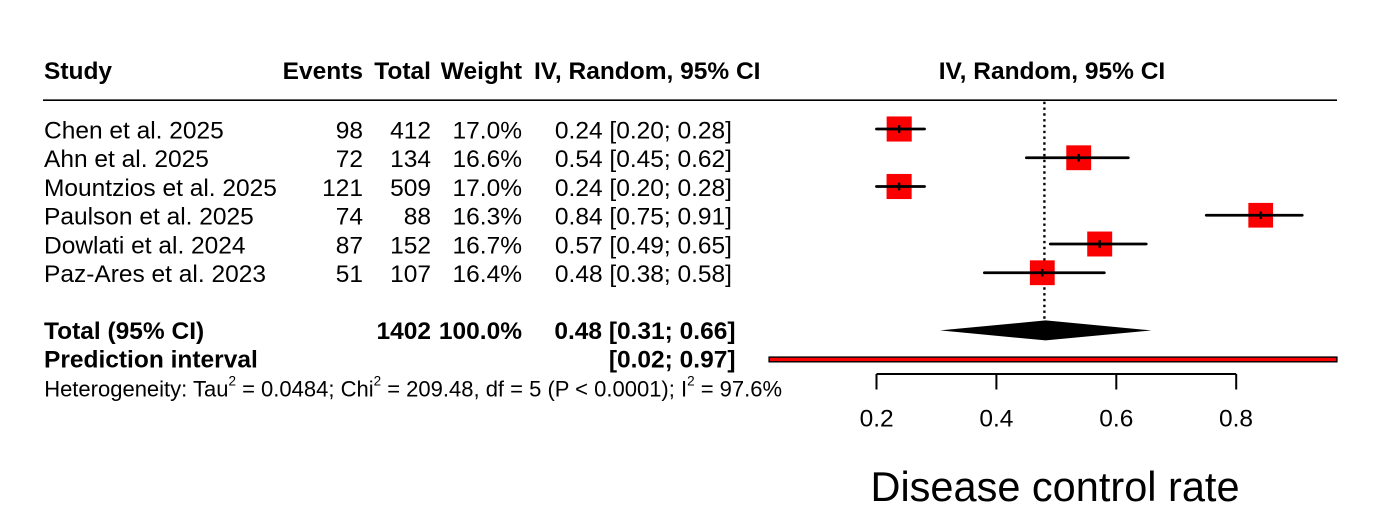 This screenshot has width=1389, height=522. What do you see at coordinates (643, 159) in the screenshot?
I see `svg-text: 0.54 [0.45; 0.62]` at bounding box center [643, 159].